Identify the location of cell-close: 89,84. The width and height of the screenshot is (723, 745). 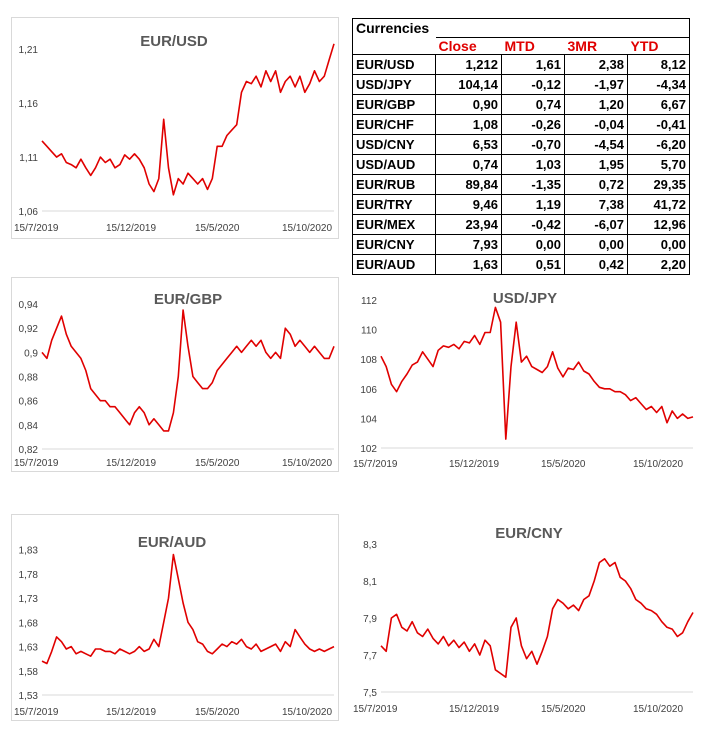
(468, 184).